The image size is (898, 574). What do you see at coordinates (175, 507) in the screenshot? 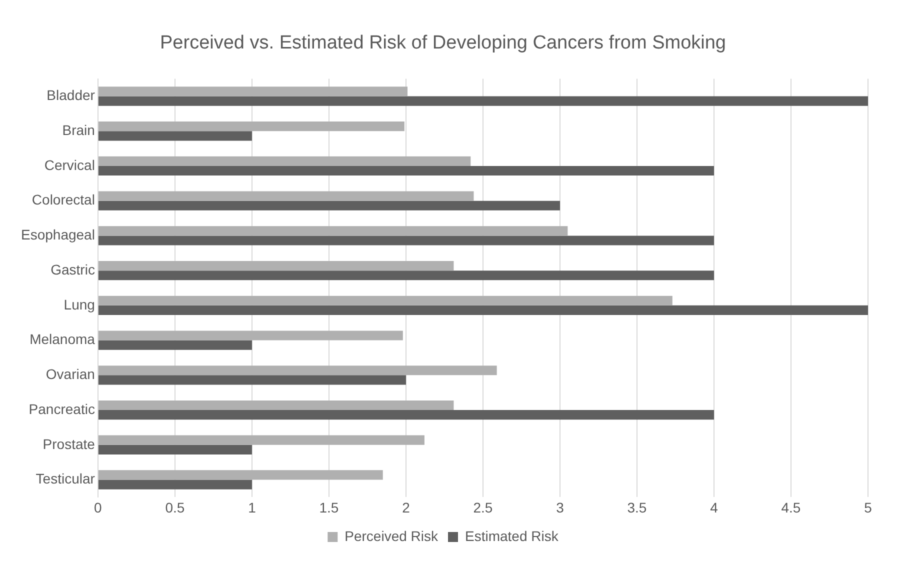
I see `x-tick-label: 0.5` at bounding box center [175, 507].